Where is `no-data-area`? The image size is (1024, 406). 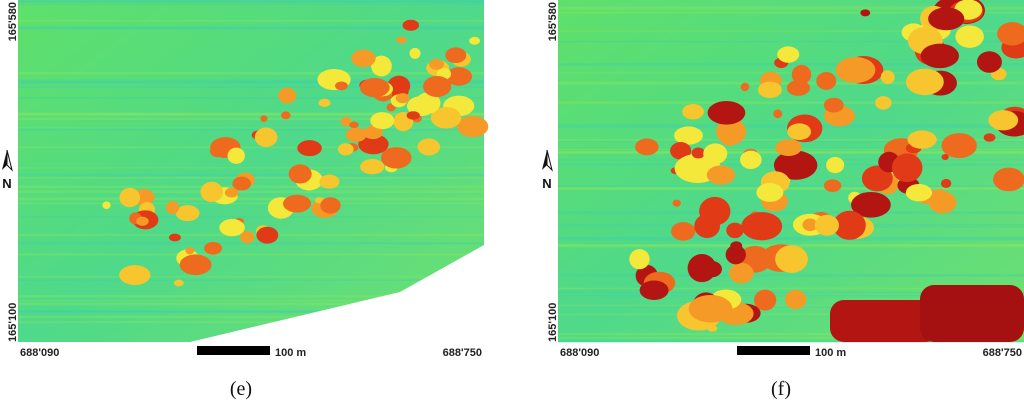 no-data-area is located at coordinates (337, 293).